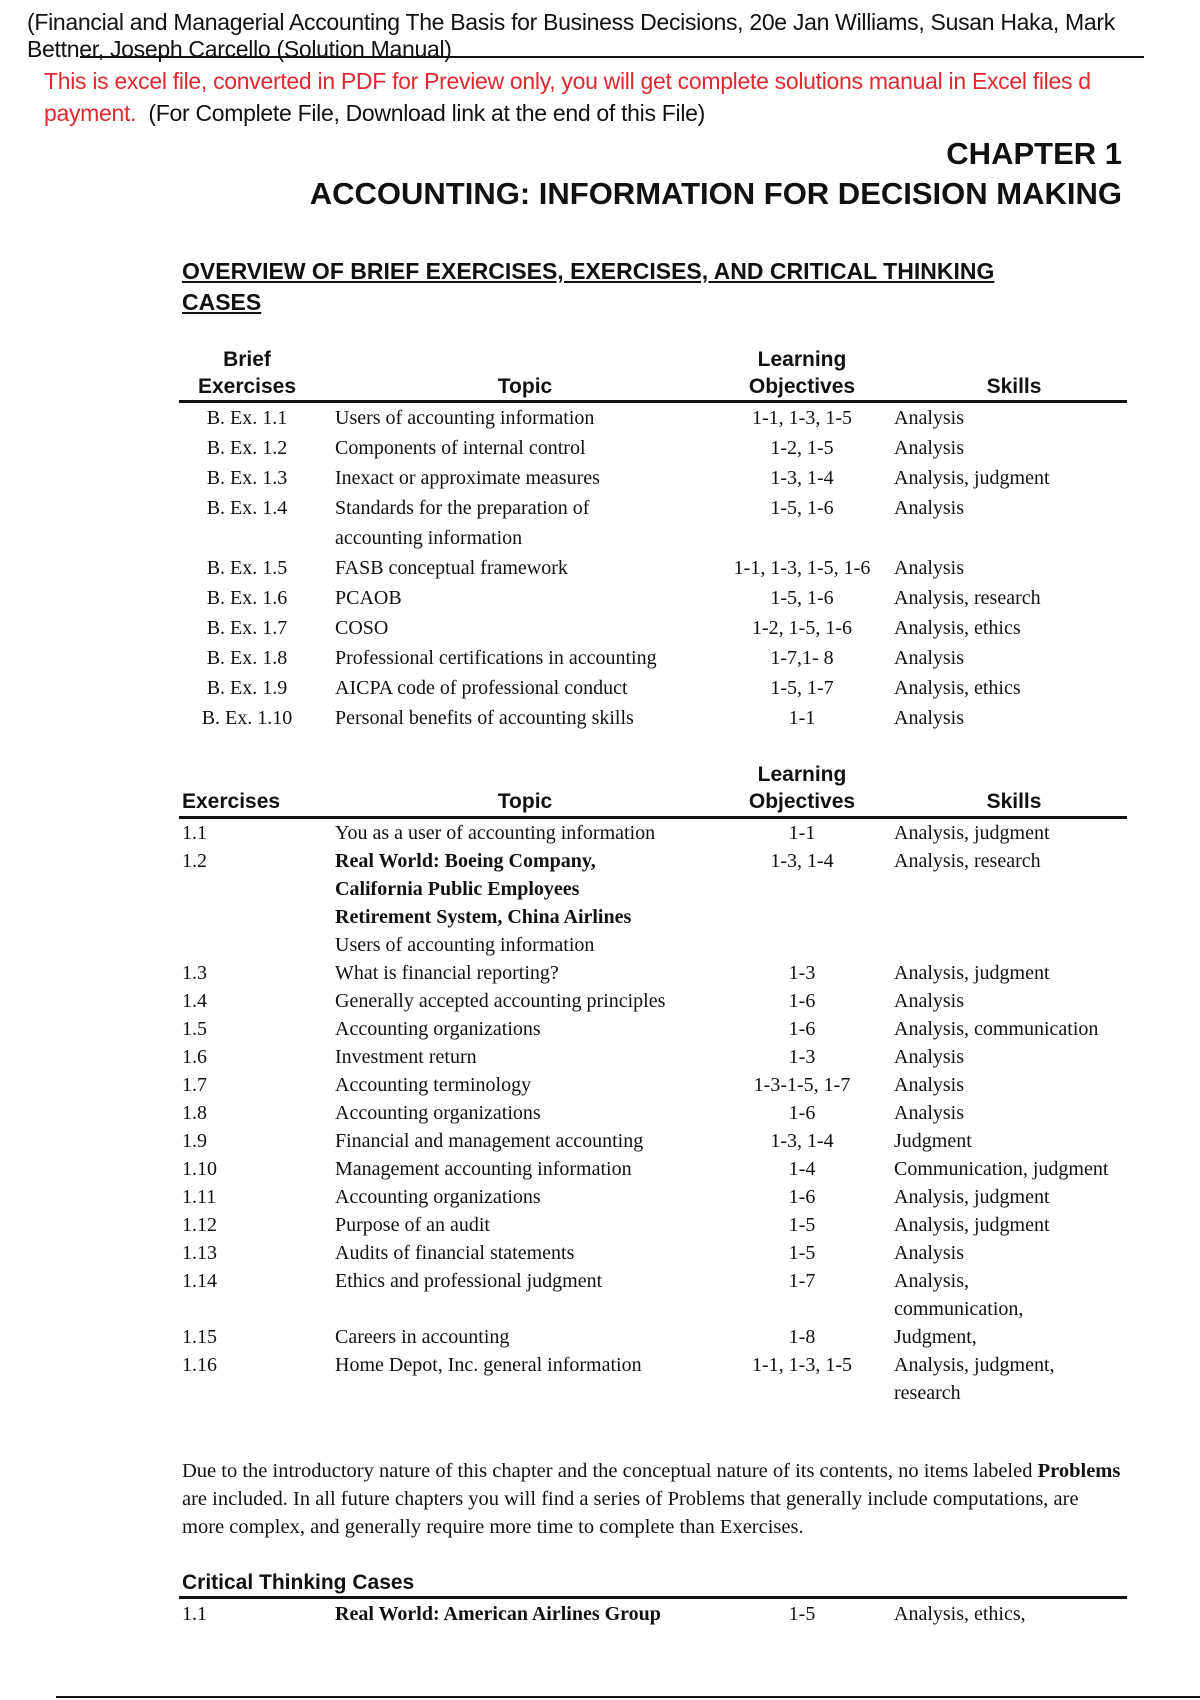 This screenshot has height=1700, width=1200. Describe the element at coordinates (525, 568) in the screenshot. I see `topic-cell: FASB conceptual framework` at that location.